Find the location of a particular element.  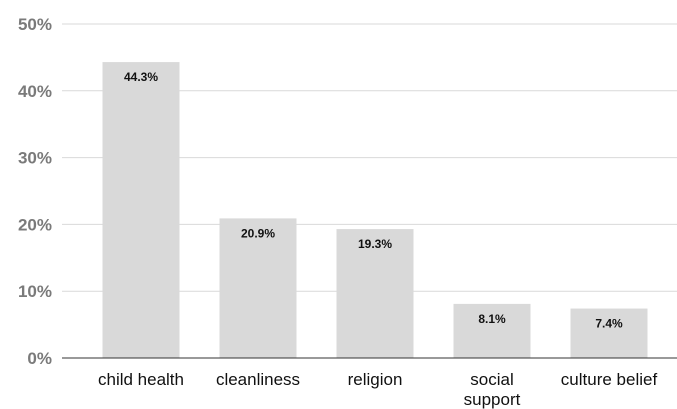

y-tick-label: 10% is located at coordinates (35, 291).